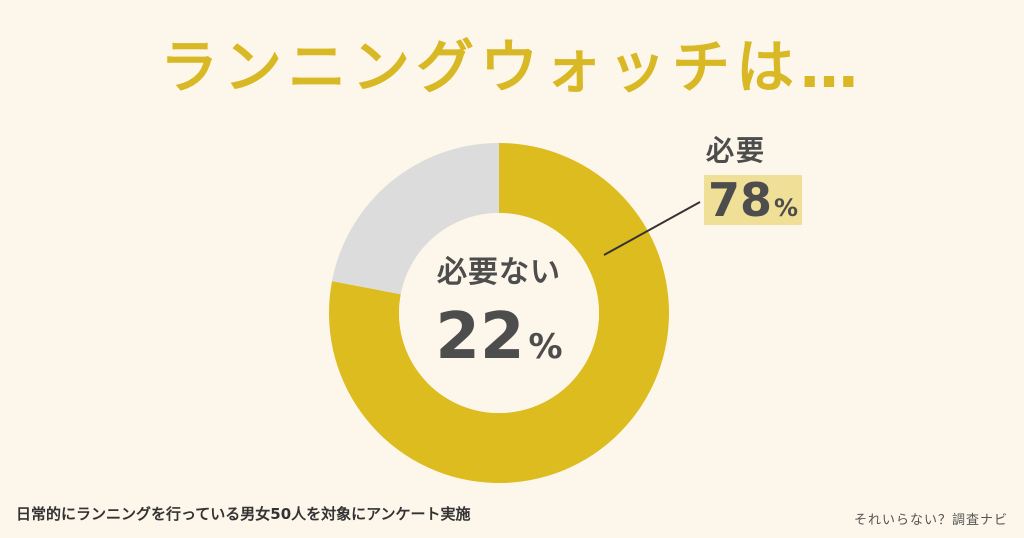 This screenshot has width=1024, height=538. What do you see at coordinates (736, 150) in the screenshot?
I see `slice-label-necessary: 必要` at bounding box center [736, 150].